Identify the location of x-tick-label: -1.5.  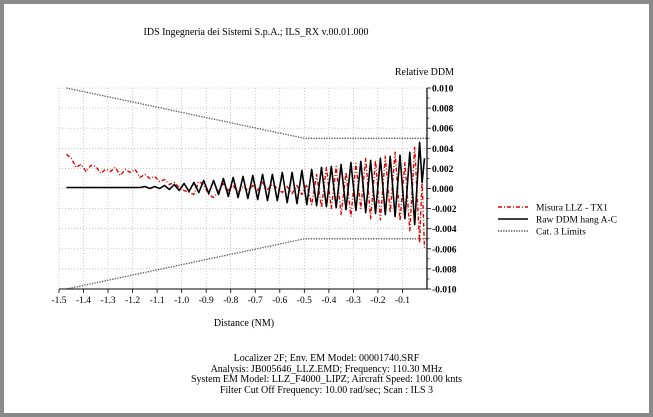
(58, 301).